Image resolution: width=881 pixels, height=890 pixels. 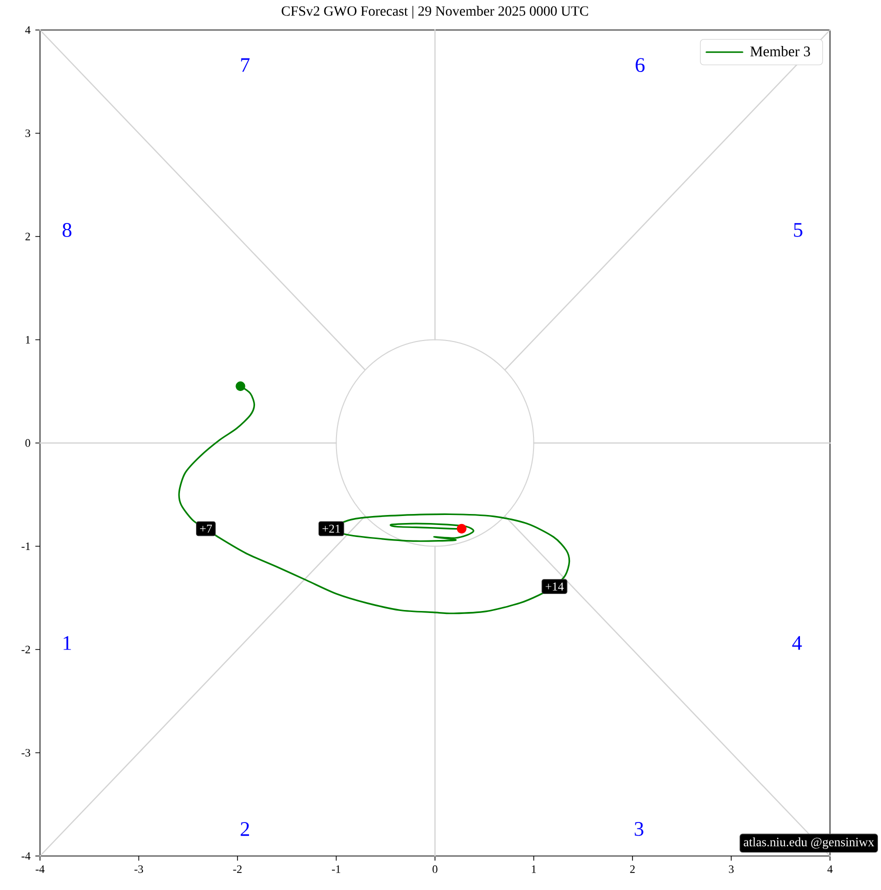 What do you see at coordinates (67, 643) in the screenshot?
I see `annotation: 1` at bounding box center [67, 643].